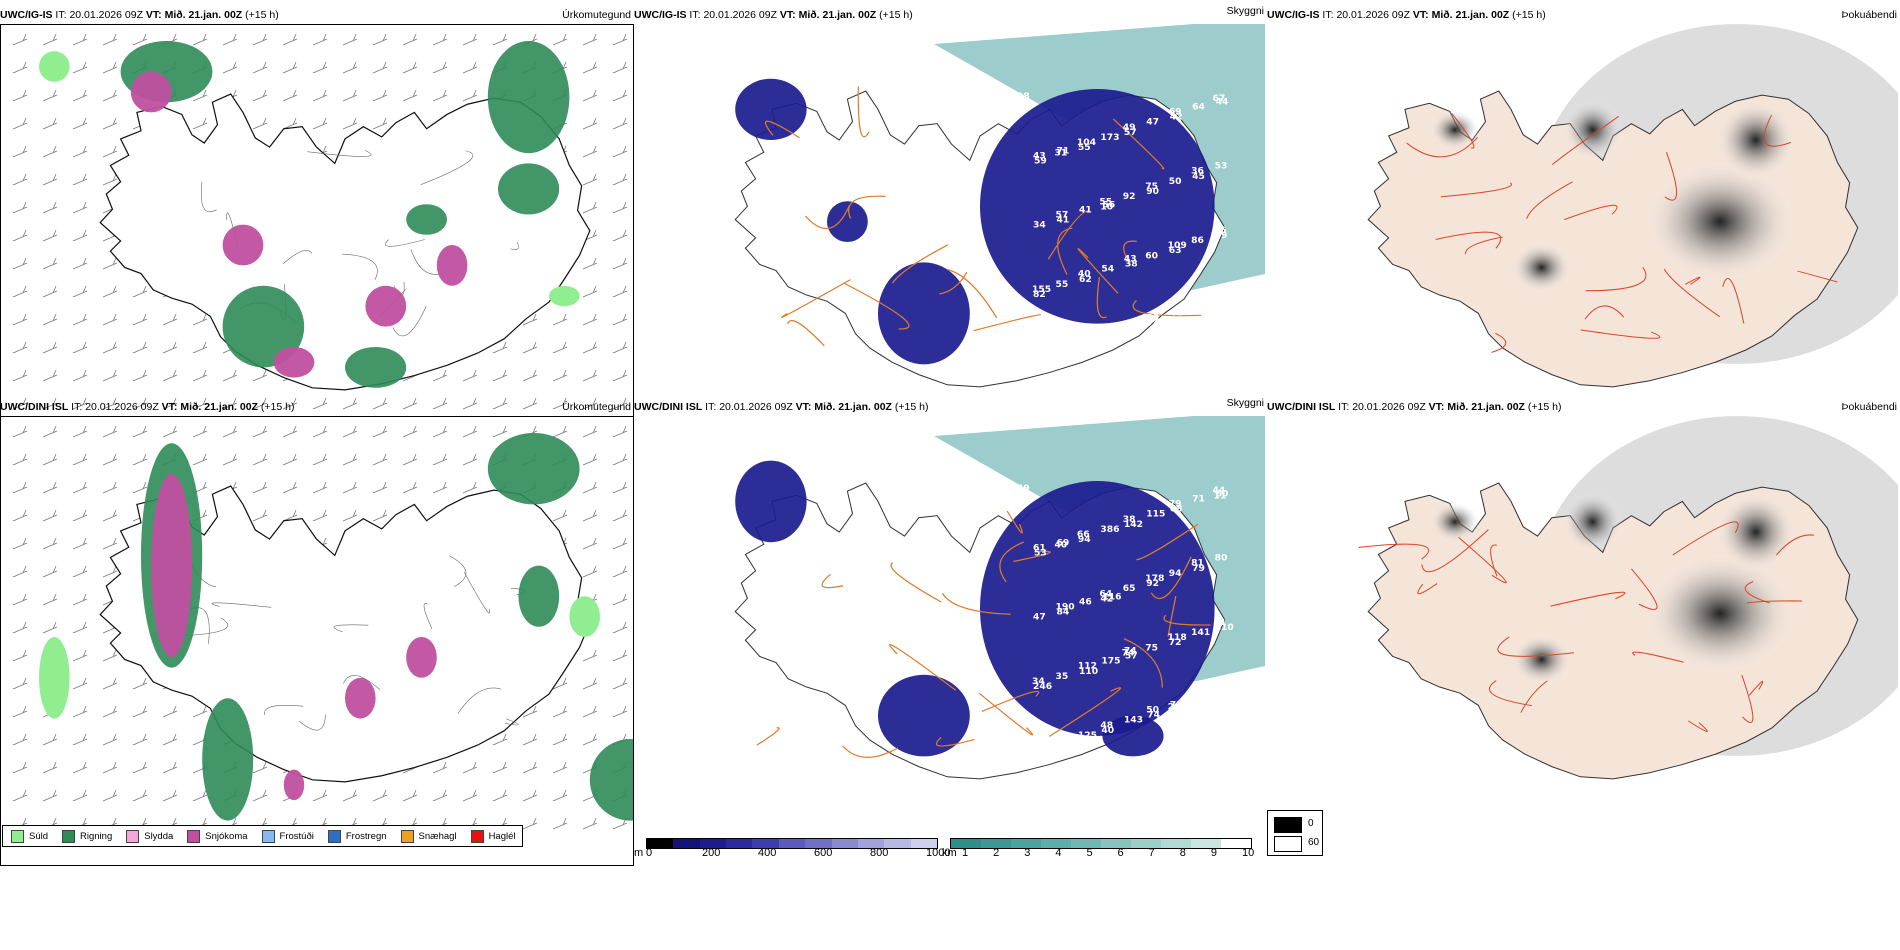  What do you see at coordinates (77, 407) in the screenshot?
I see `it-label: IT:` at bounding box center [77, 407].